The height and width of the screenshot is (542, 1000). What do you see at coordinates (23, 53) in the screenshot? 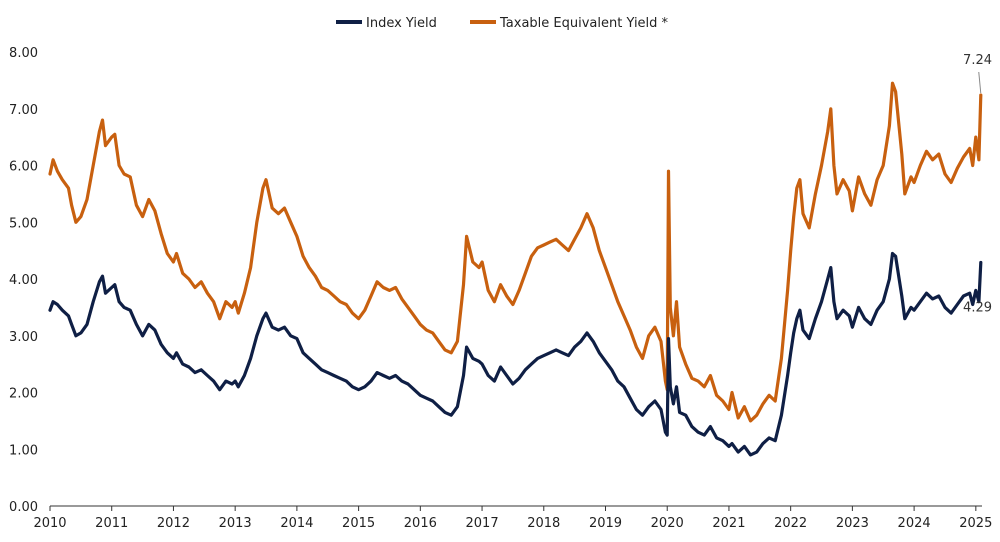
I see `y-tick-label: 8.00` at bounding box center [23, 53].